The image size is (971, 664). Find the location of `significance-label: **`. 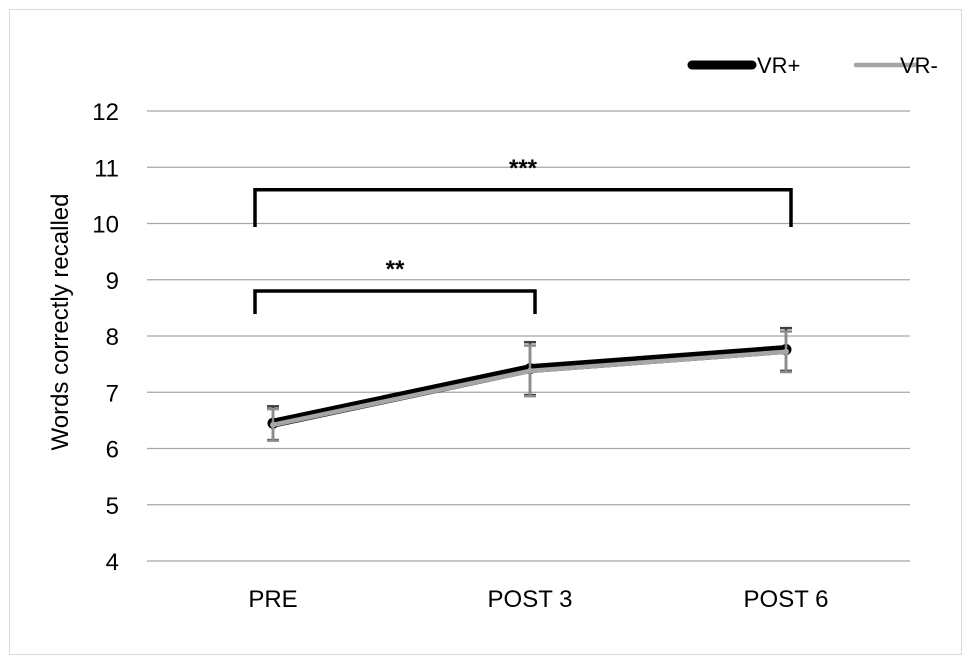

significance-label: ** is located at coordinates (395, 269).